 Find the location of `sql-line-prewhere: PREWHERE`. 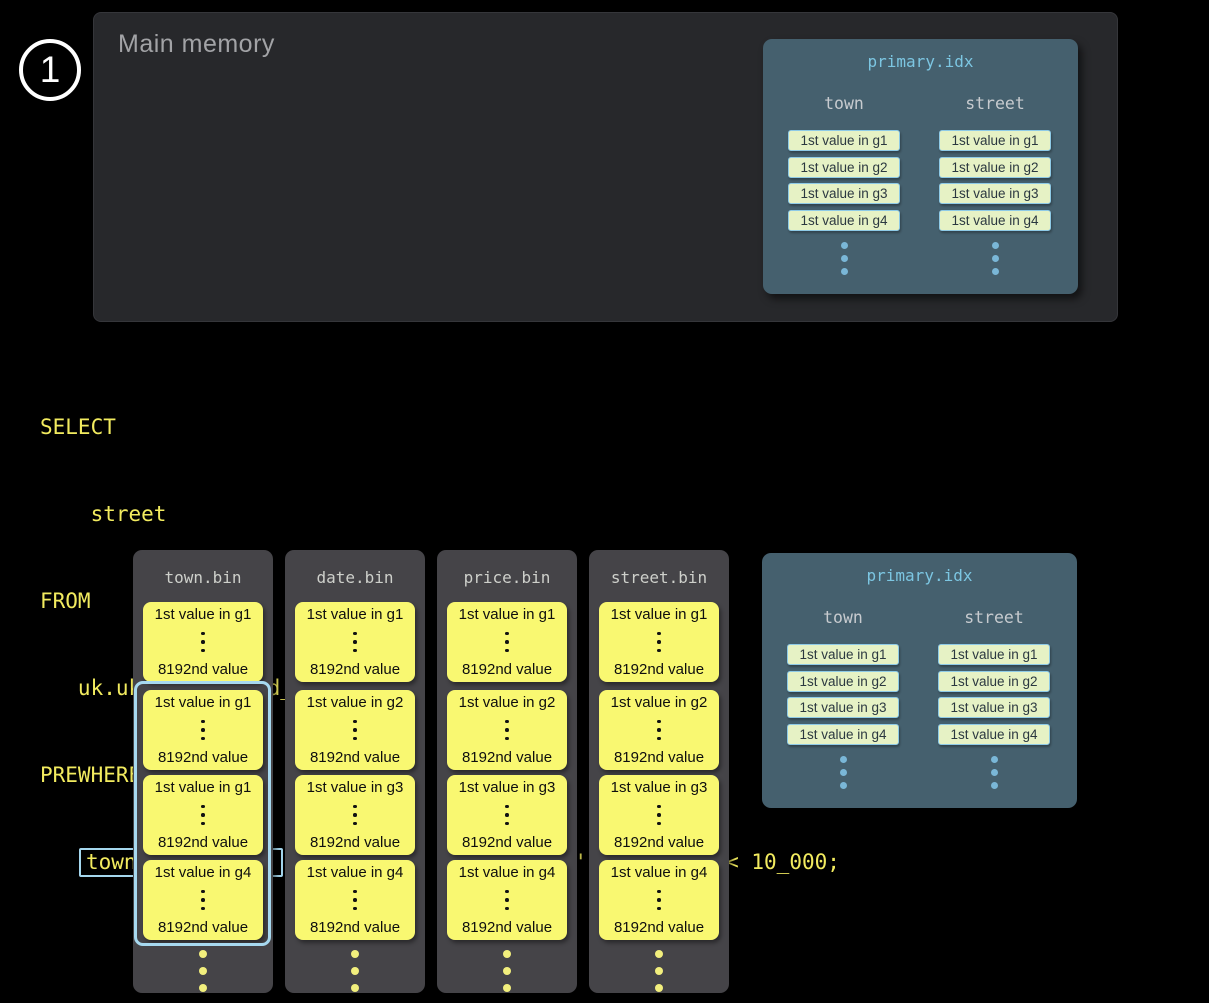

sql-line-prewhere: PREWHERE is located at coordinates (91, 775).